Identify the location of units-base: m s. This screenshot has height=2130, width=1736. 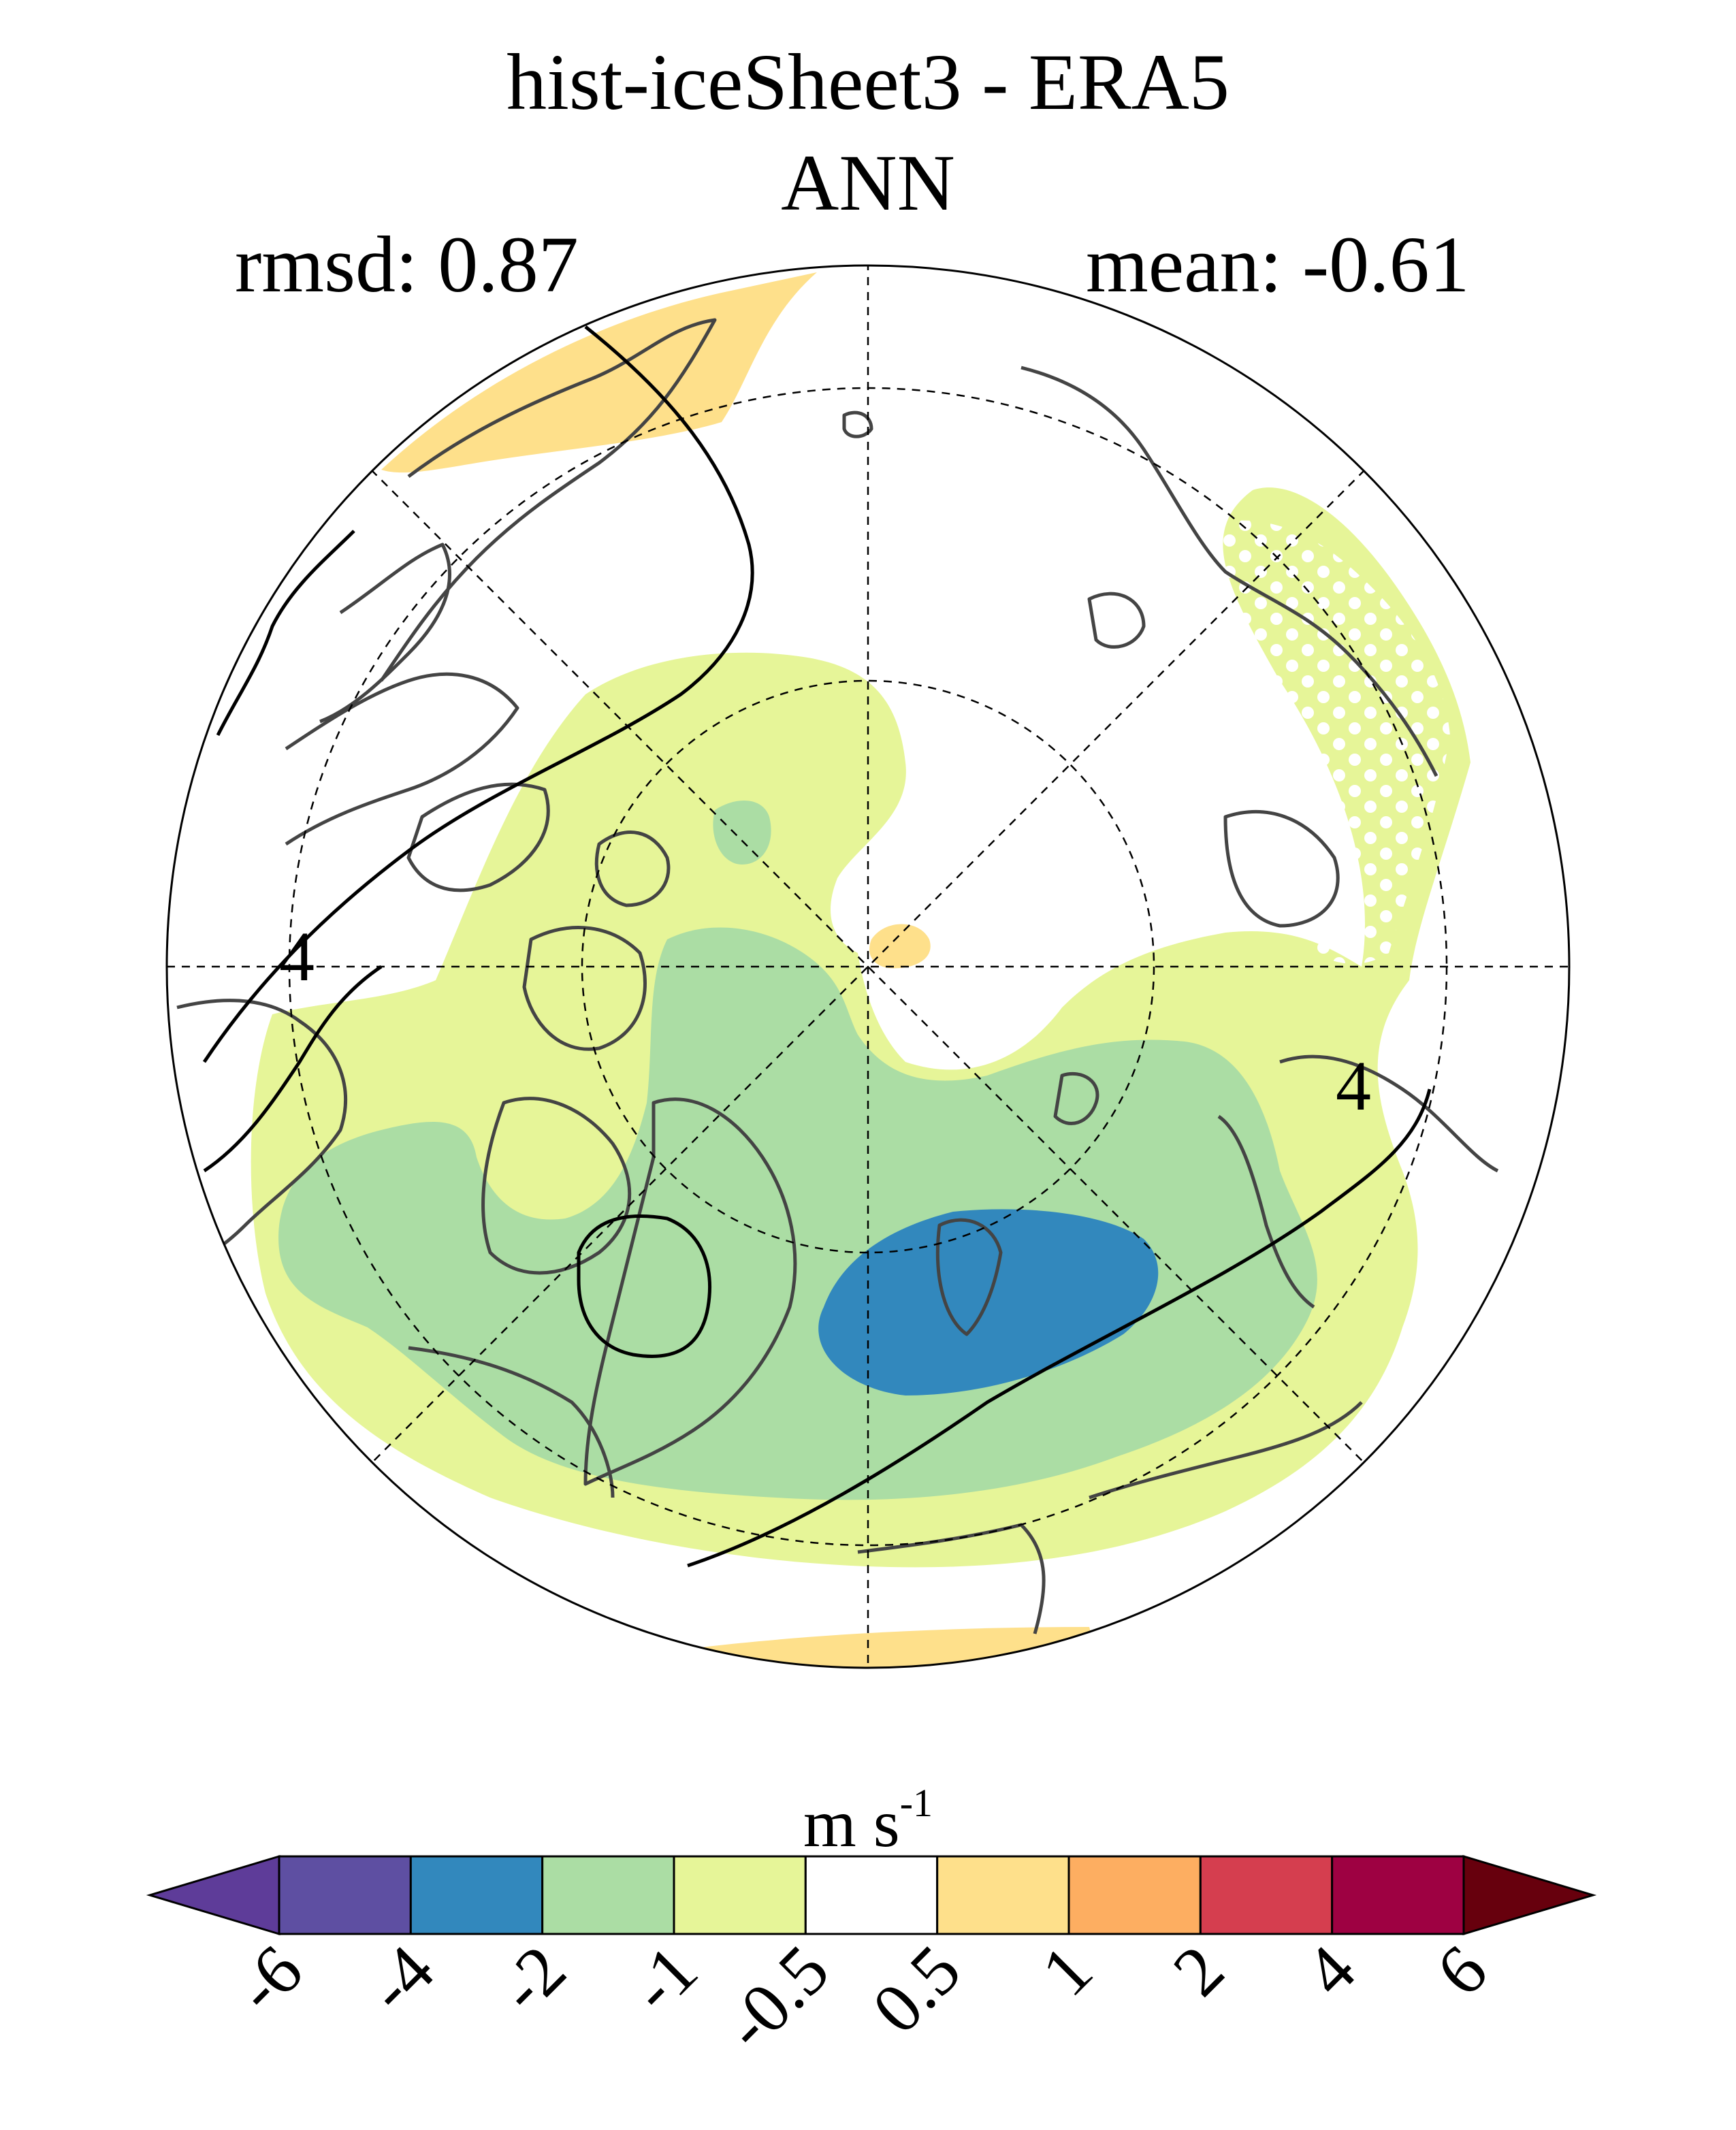
(851, 1823).